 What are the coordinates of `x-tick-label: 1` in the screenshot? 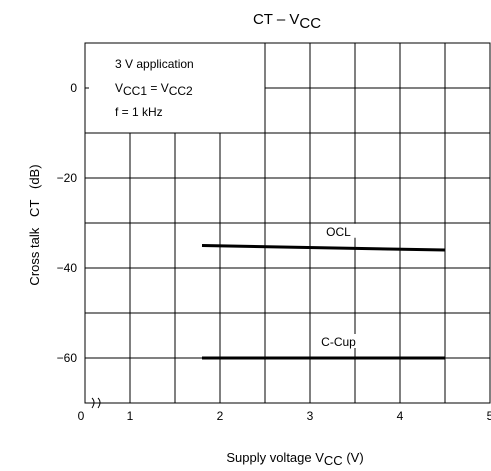 It's located at (130, 416).